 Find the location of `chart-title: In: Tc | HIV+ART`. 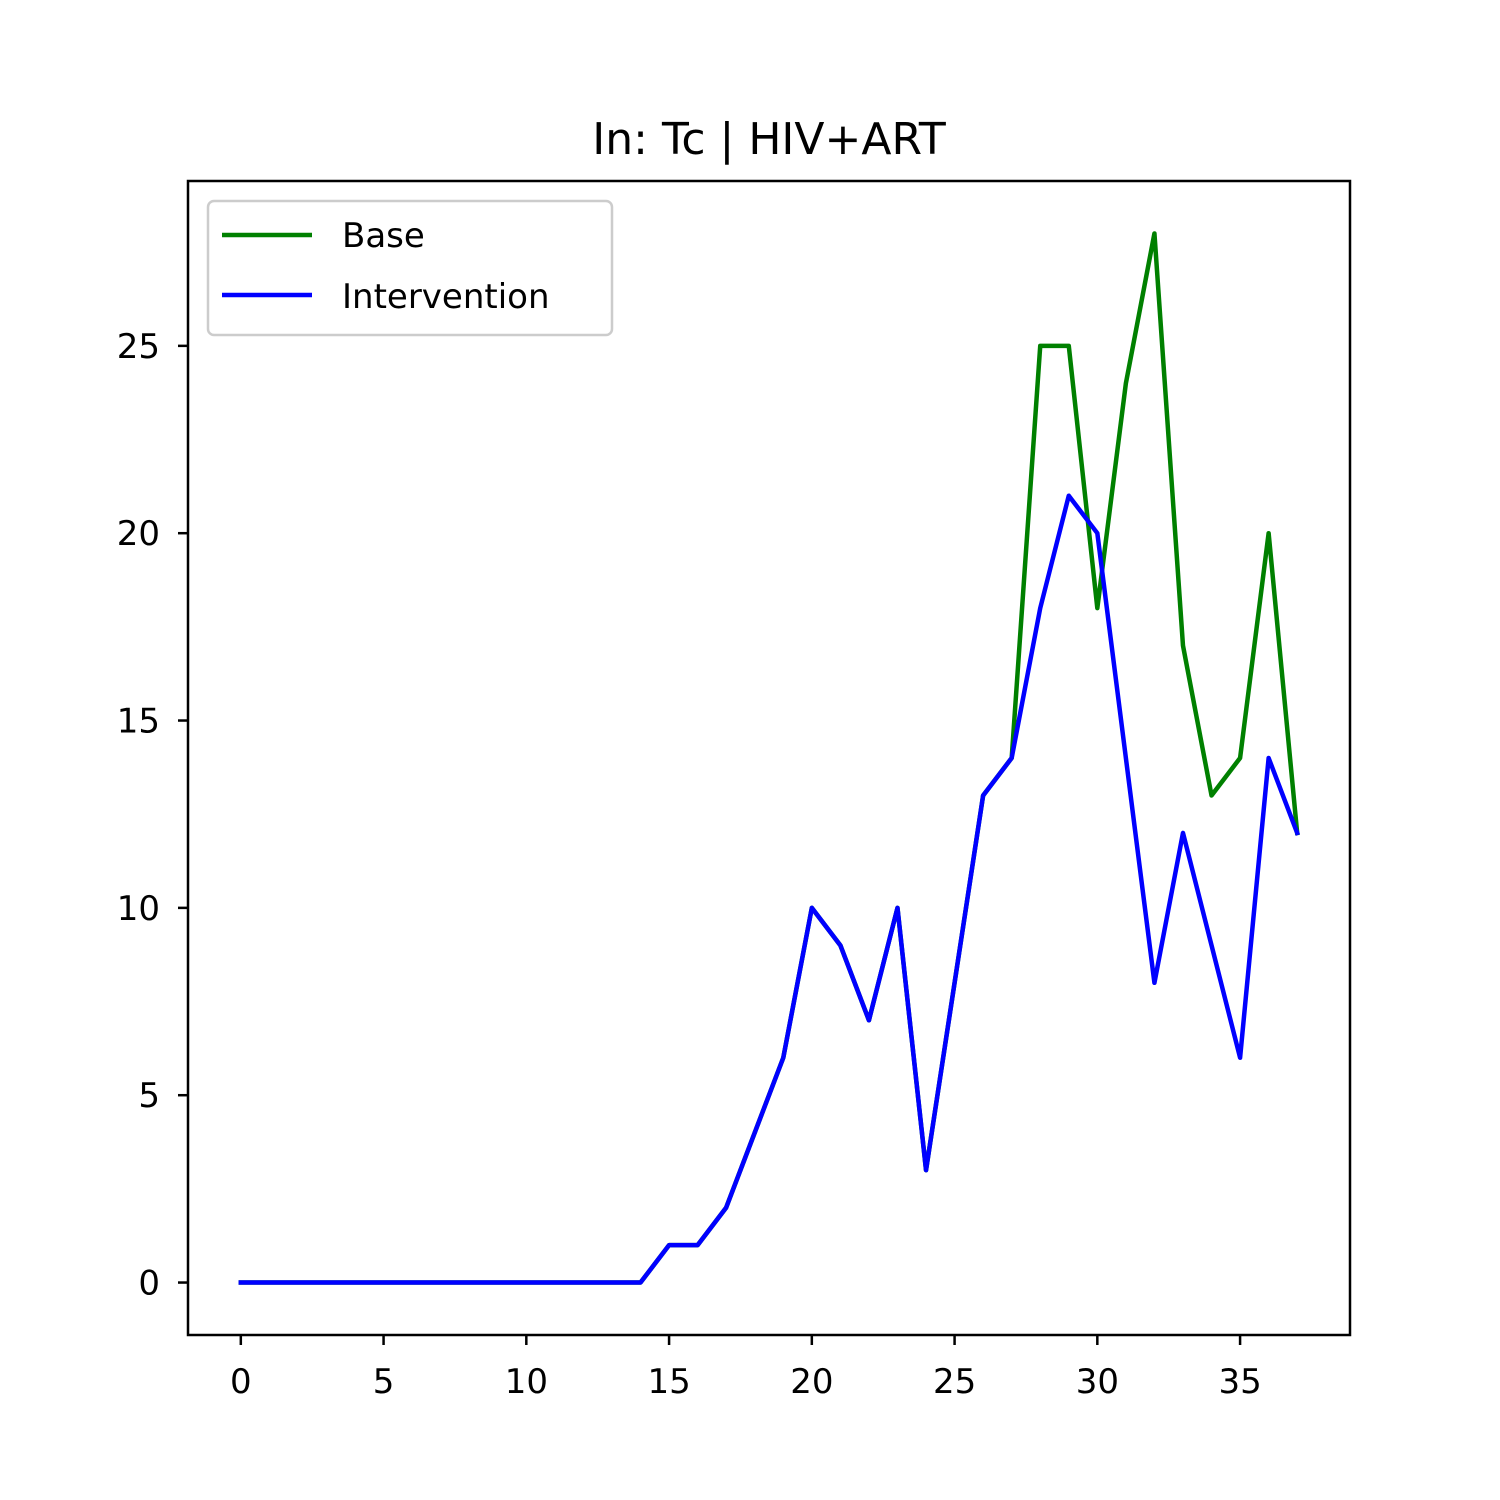

chart-title: In: Tc | HIV+ART is located at coordinates (769, 139).